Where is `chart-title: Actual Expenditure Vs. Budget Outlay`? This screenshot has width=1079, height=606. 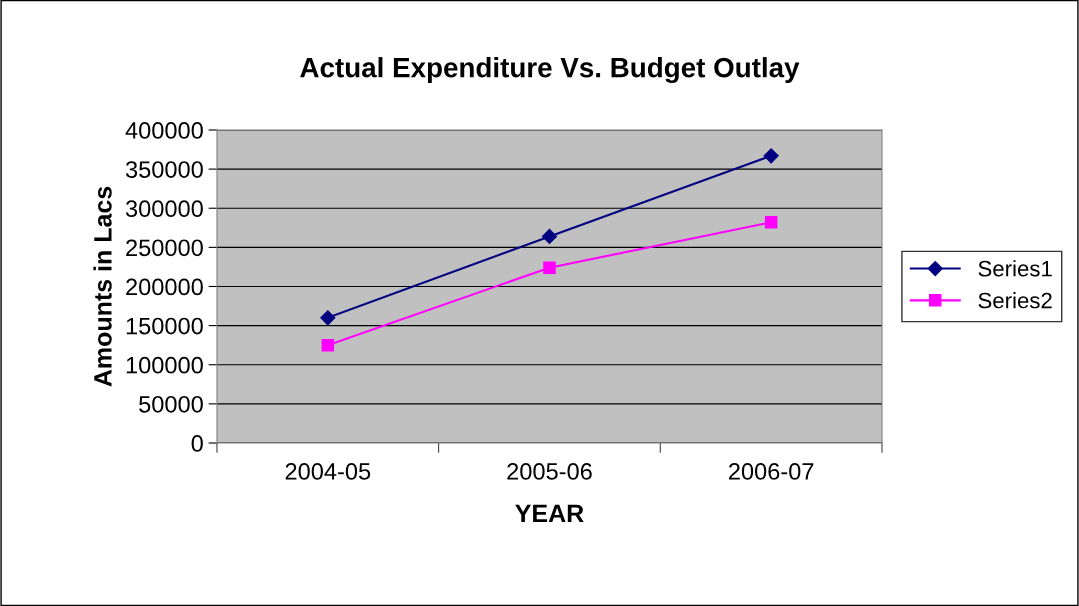 chart-title: Actual Expenditure Vs. Budget Outlay is located at coordinates (550, 70).